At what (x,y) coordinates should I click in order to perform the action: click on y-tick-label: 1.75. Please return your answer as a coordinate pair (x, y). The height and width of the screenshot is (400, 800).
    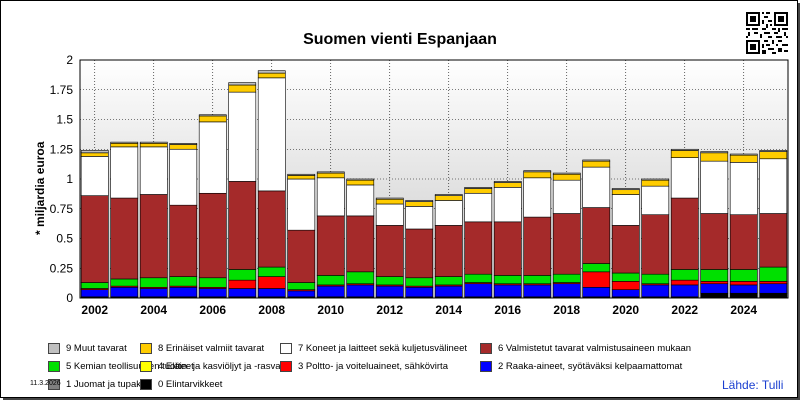
    Looking at the image, I should click on (62, 90).